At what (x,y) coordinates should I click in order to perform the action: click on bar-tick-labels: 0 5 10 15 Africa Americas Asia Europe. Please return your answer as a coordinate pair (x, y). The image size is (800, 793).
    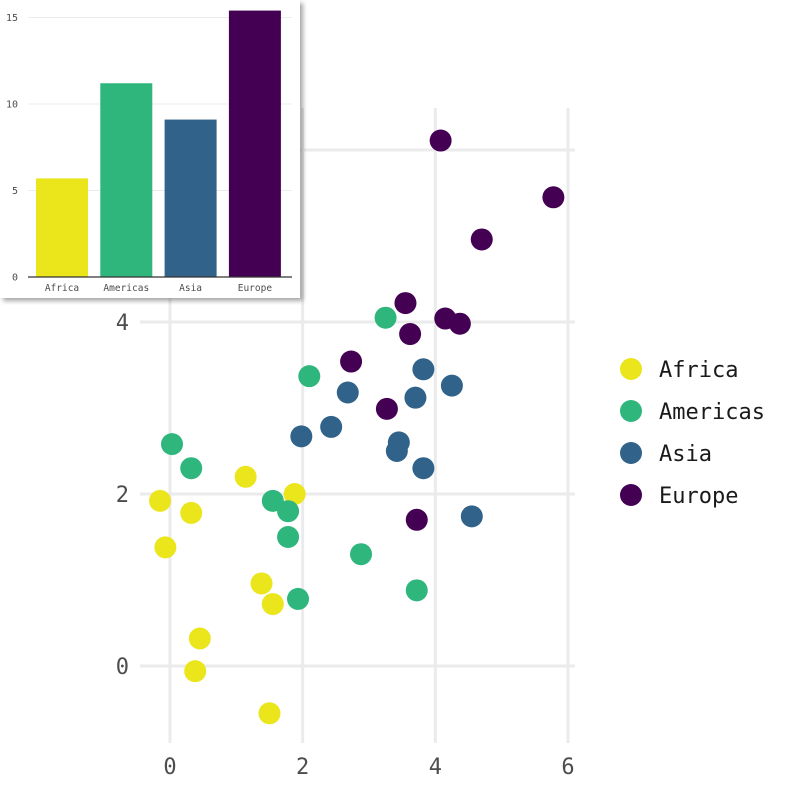
    Looking at the image, I should click on (139, 153).